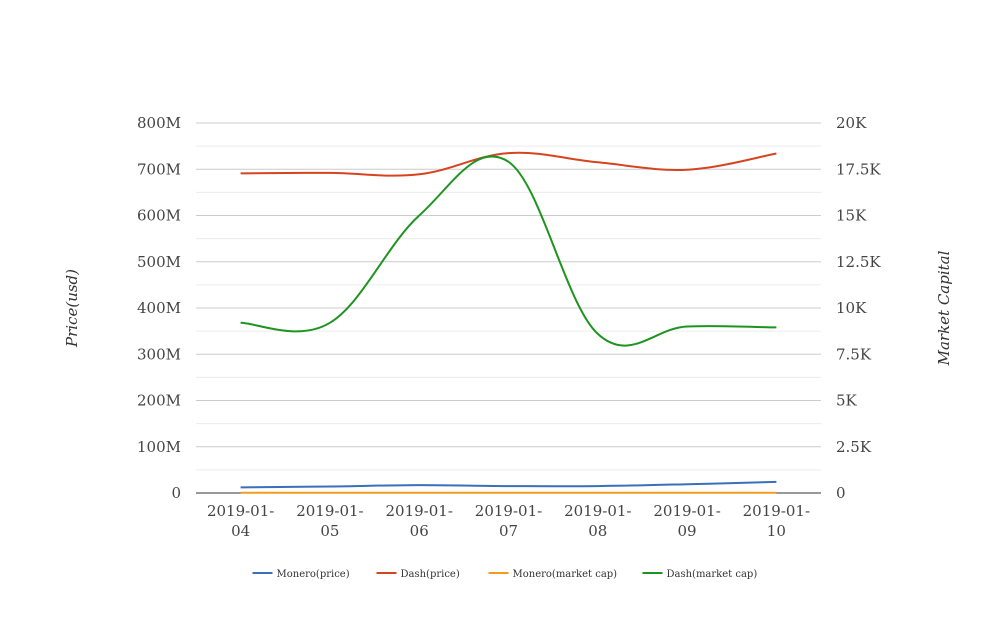  I want to click on y-tick-label: 200M, so click(159, 401).